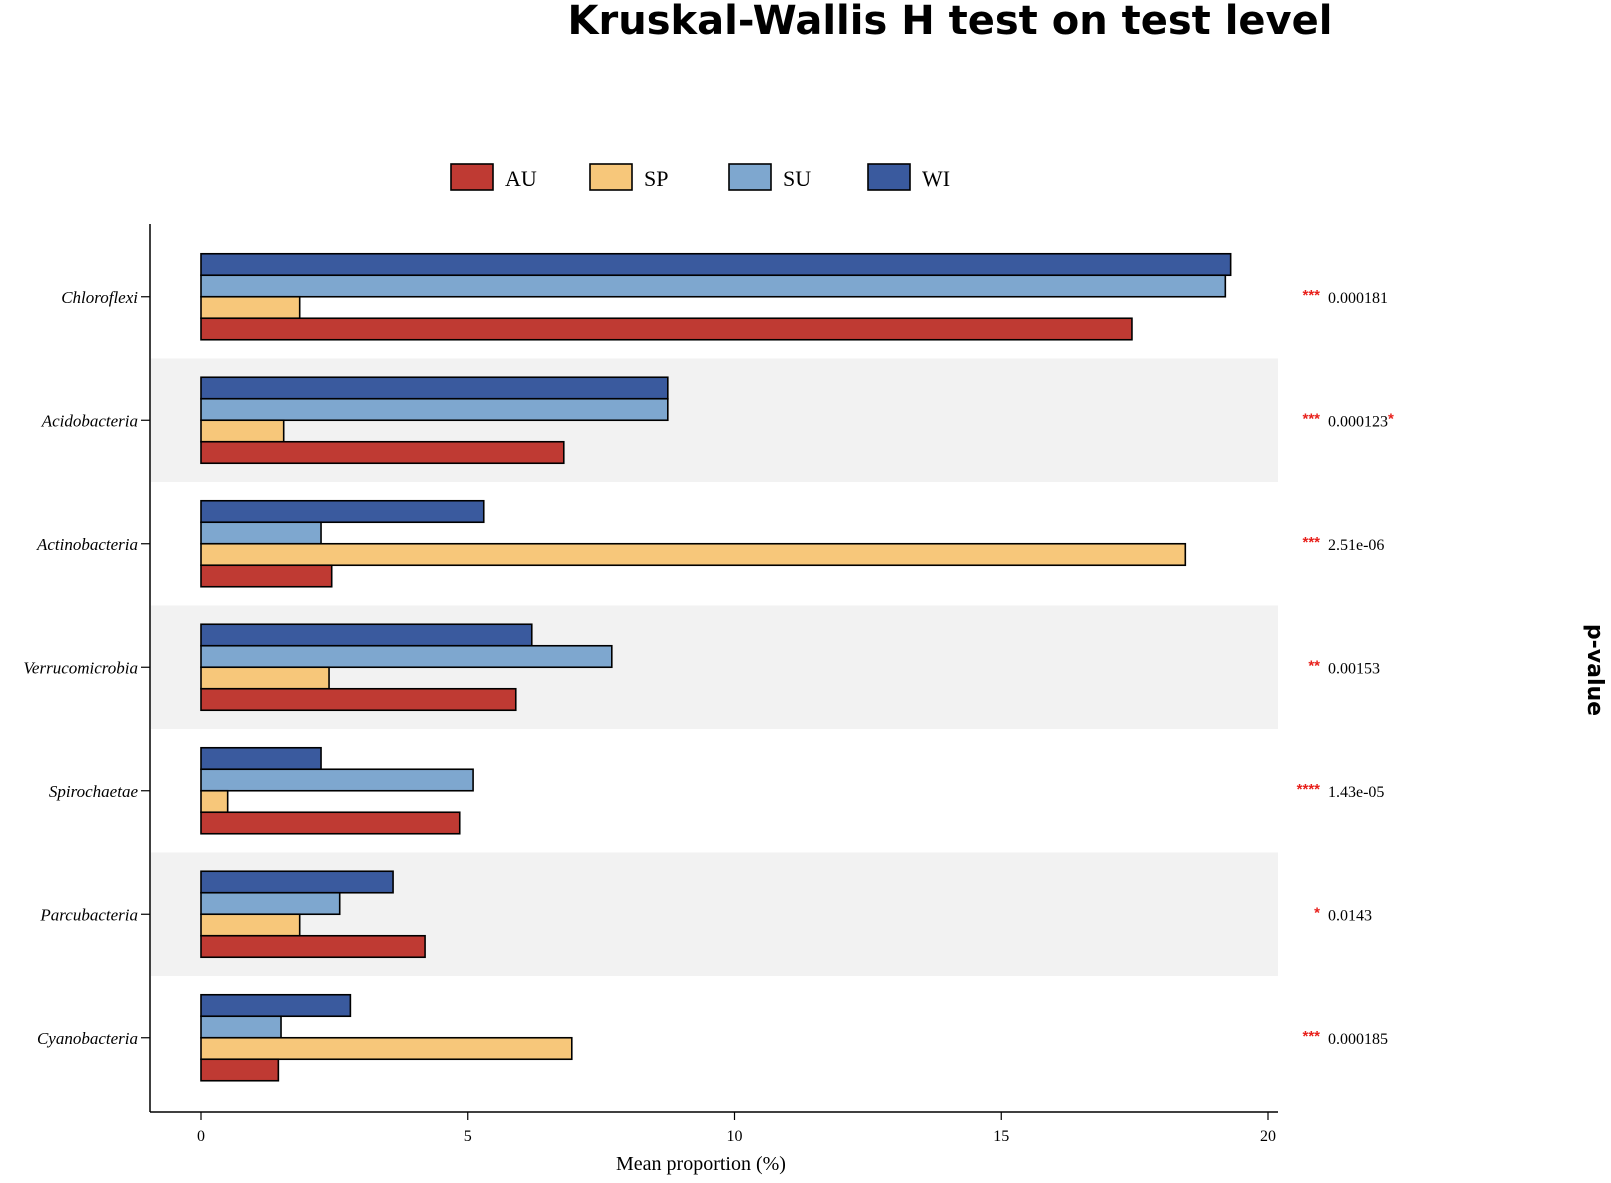 This screenshot has width=1611, height=1183. Describe the element at coordinates (666, 329) in the screenshot. I see `bar-chloroflexi-au` at that location.